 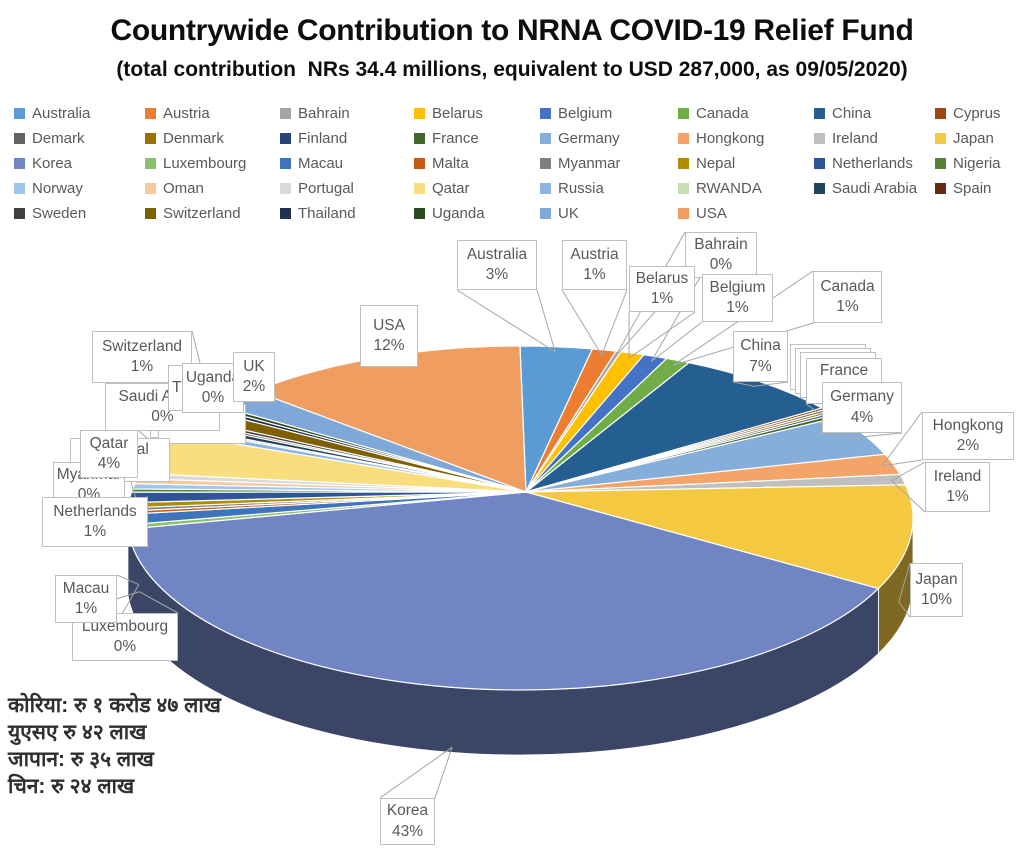 What do you see at coordinates (347, 113) in the screenshot?
I see `legend-item-bahrain: Bahrain` at bounding box center [347, 113].